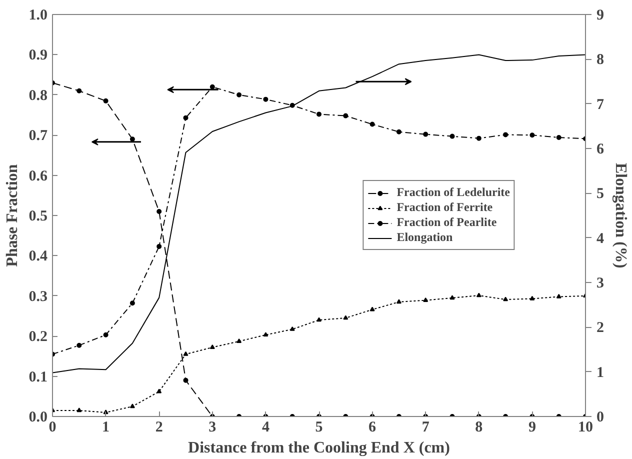 The height and width of the screenshot is (459, 632). I want to click on x-tick-label: 9, so click(532, 428).